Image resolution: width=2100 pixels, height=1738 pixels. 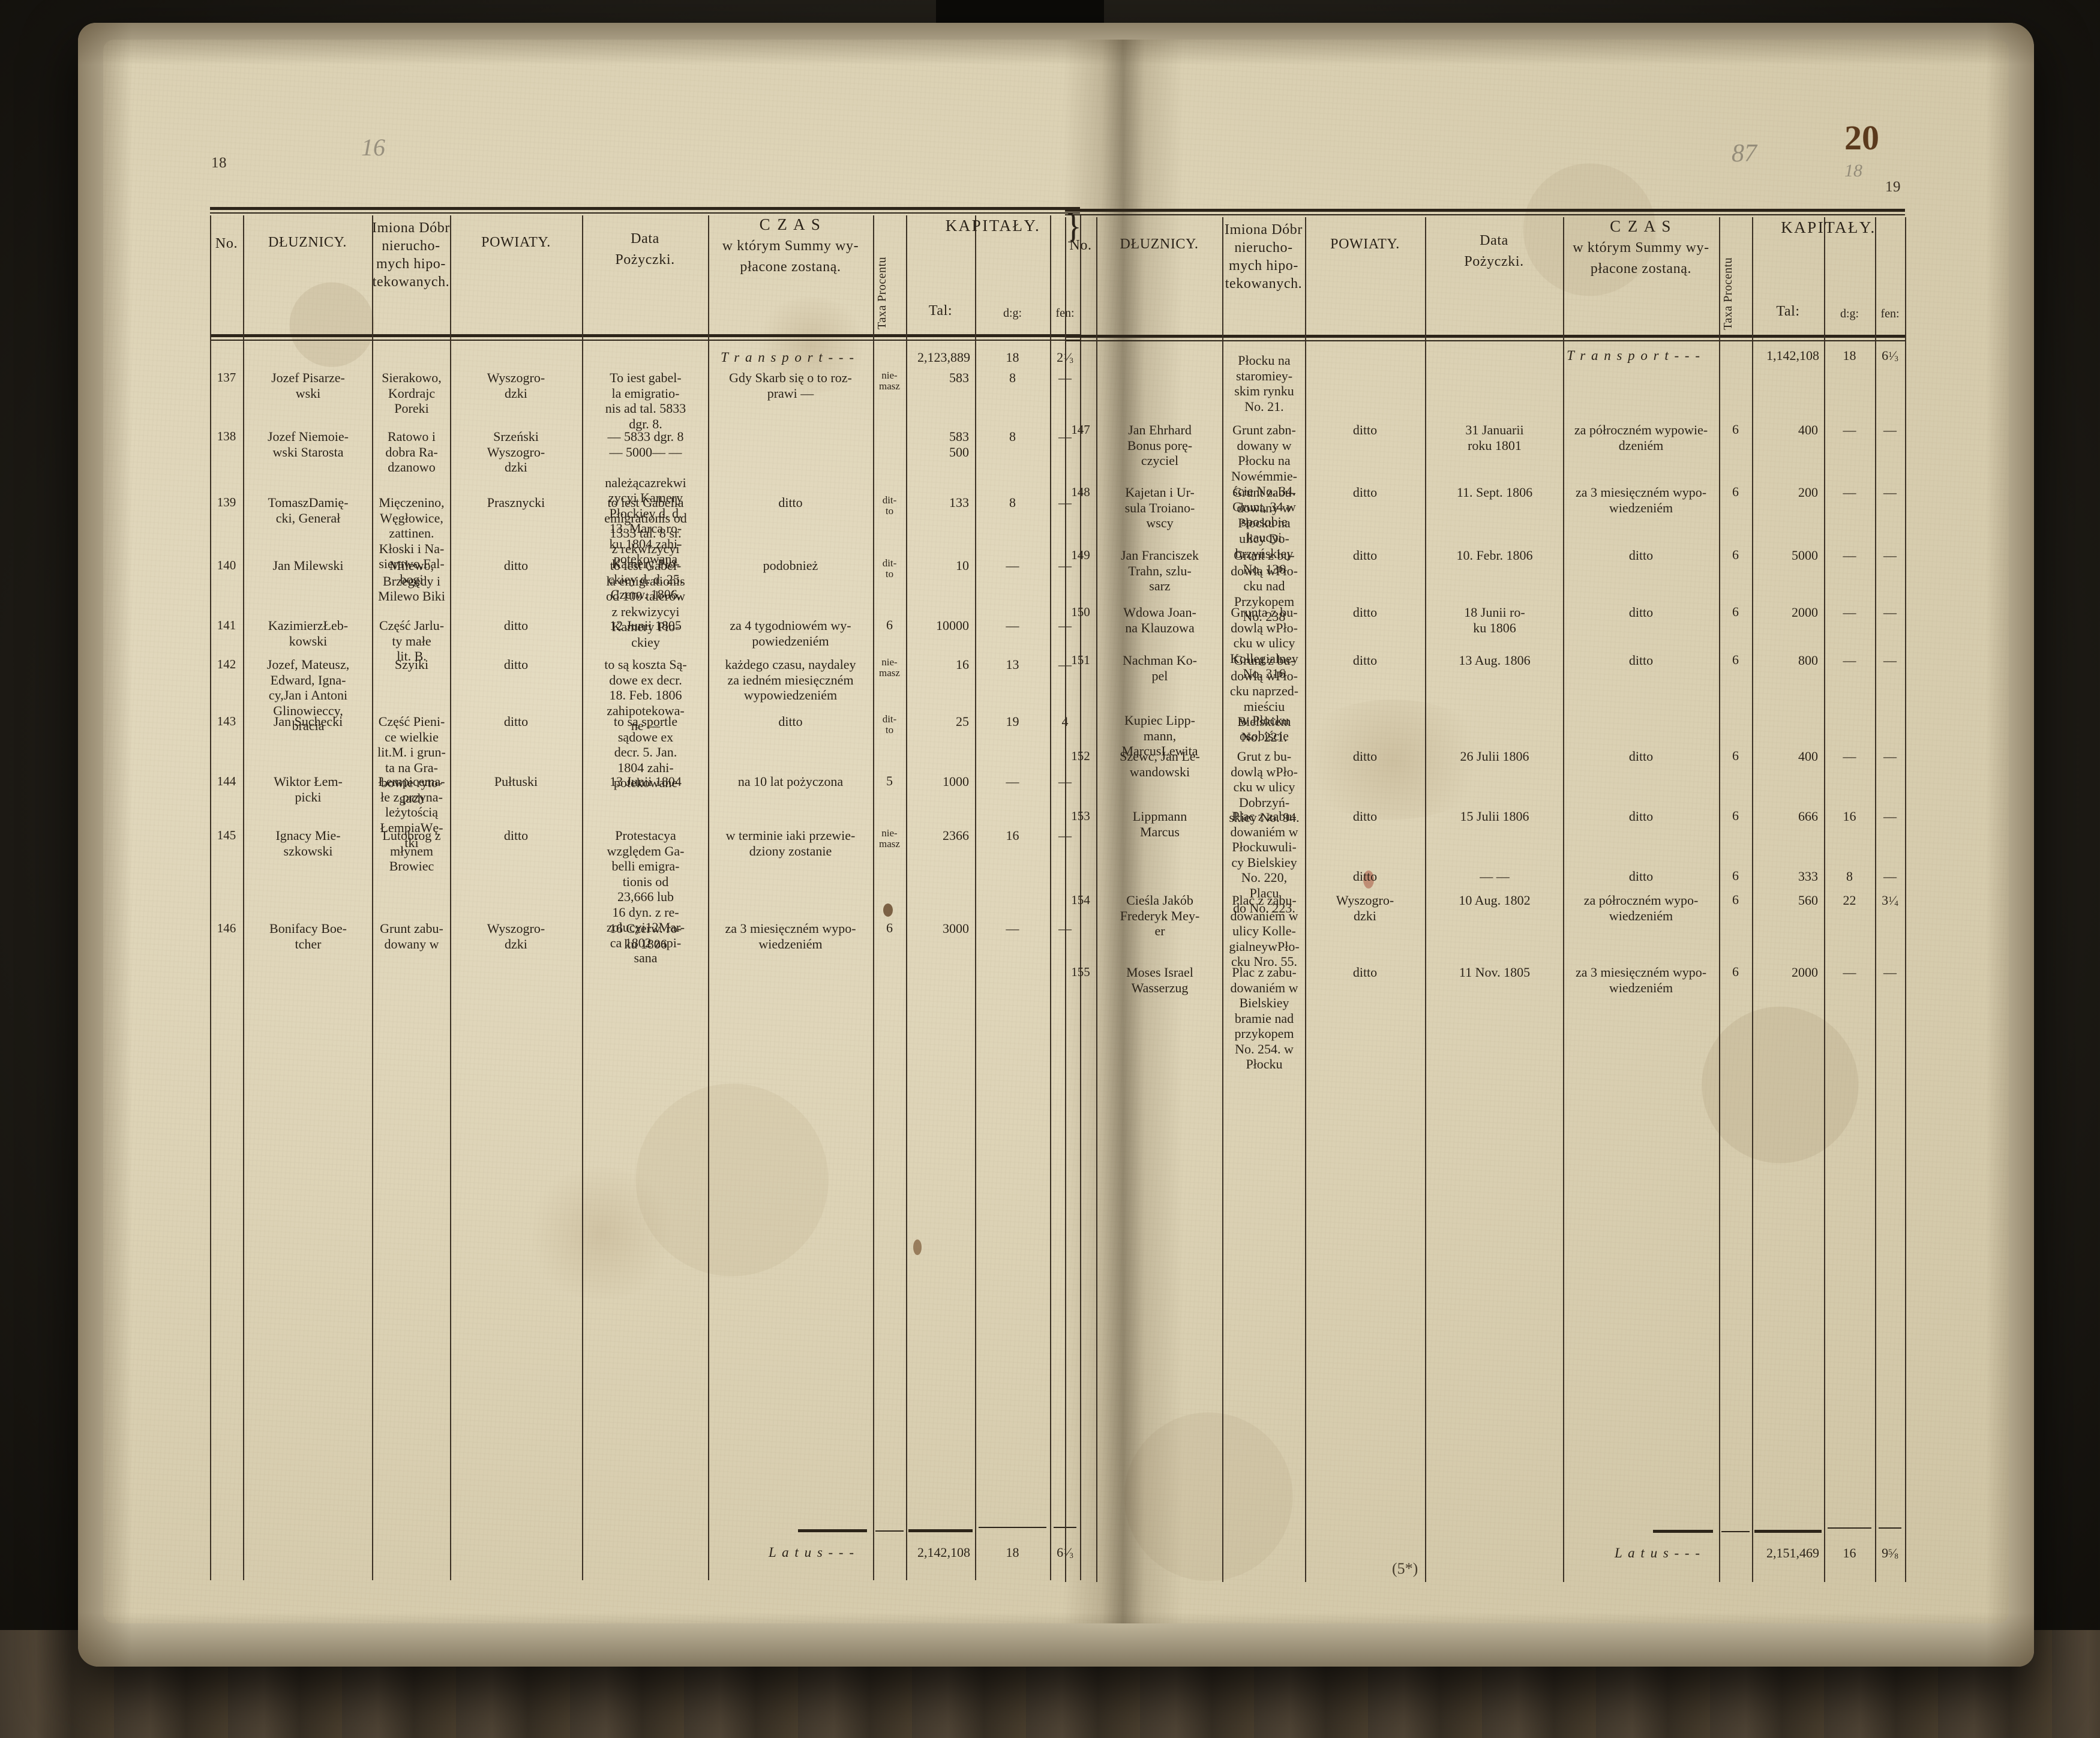 What do you see at coordinates (516, 242) in the screenshot?
I see `column-header-districts: POWIATY.` at bounding box center [516, 242].